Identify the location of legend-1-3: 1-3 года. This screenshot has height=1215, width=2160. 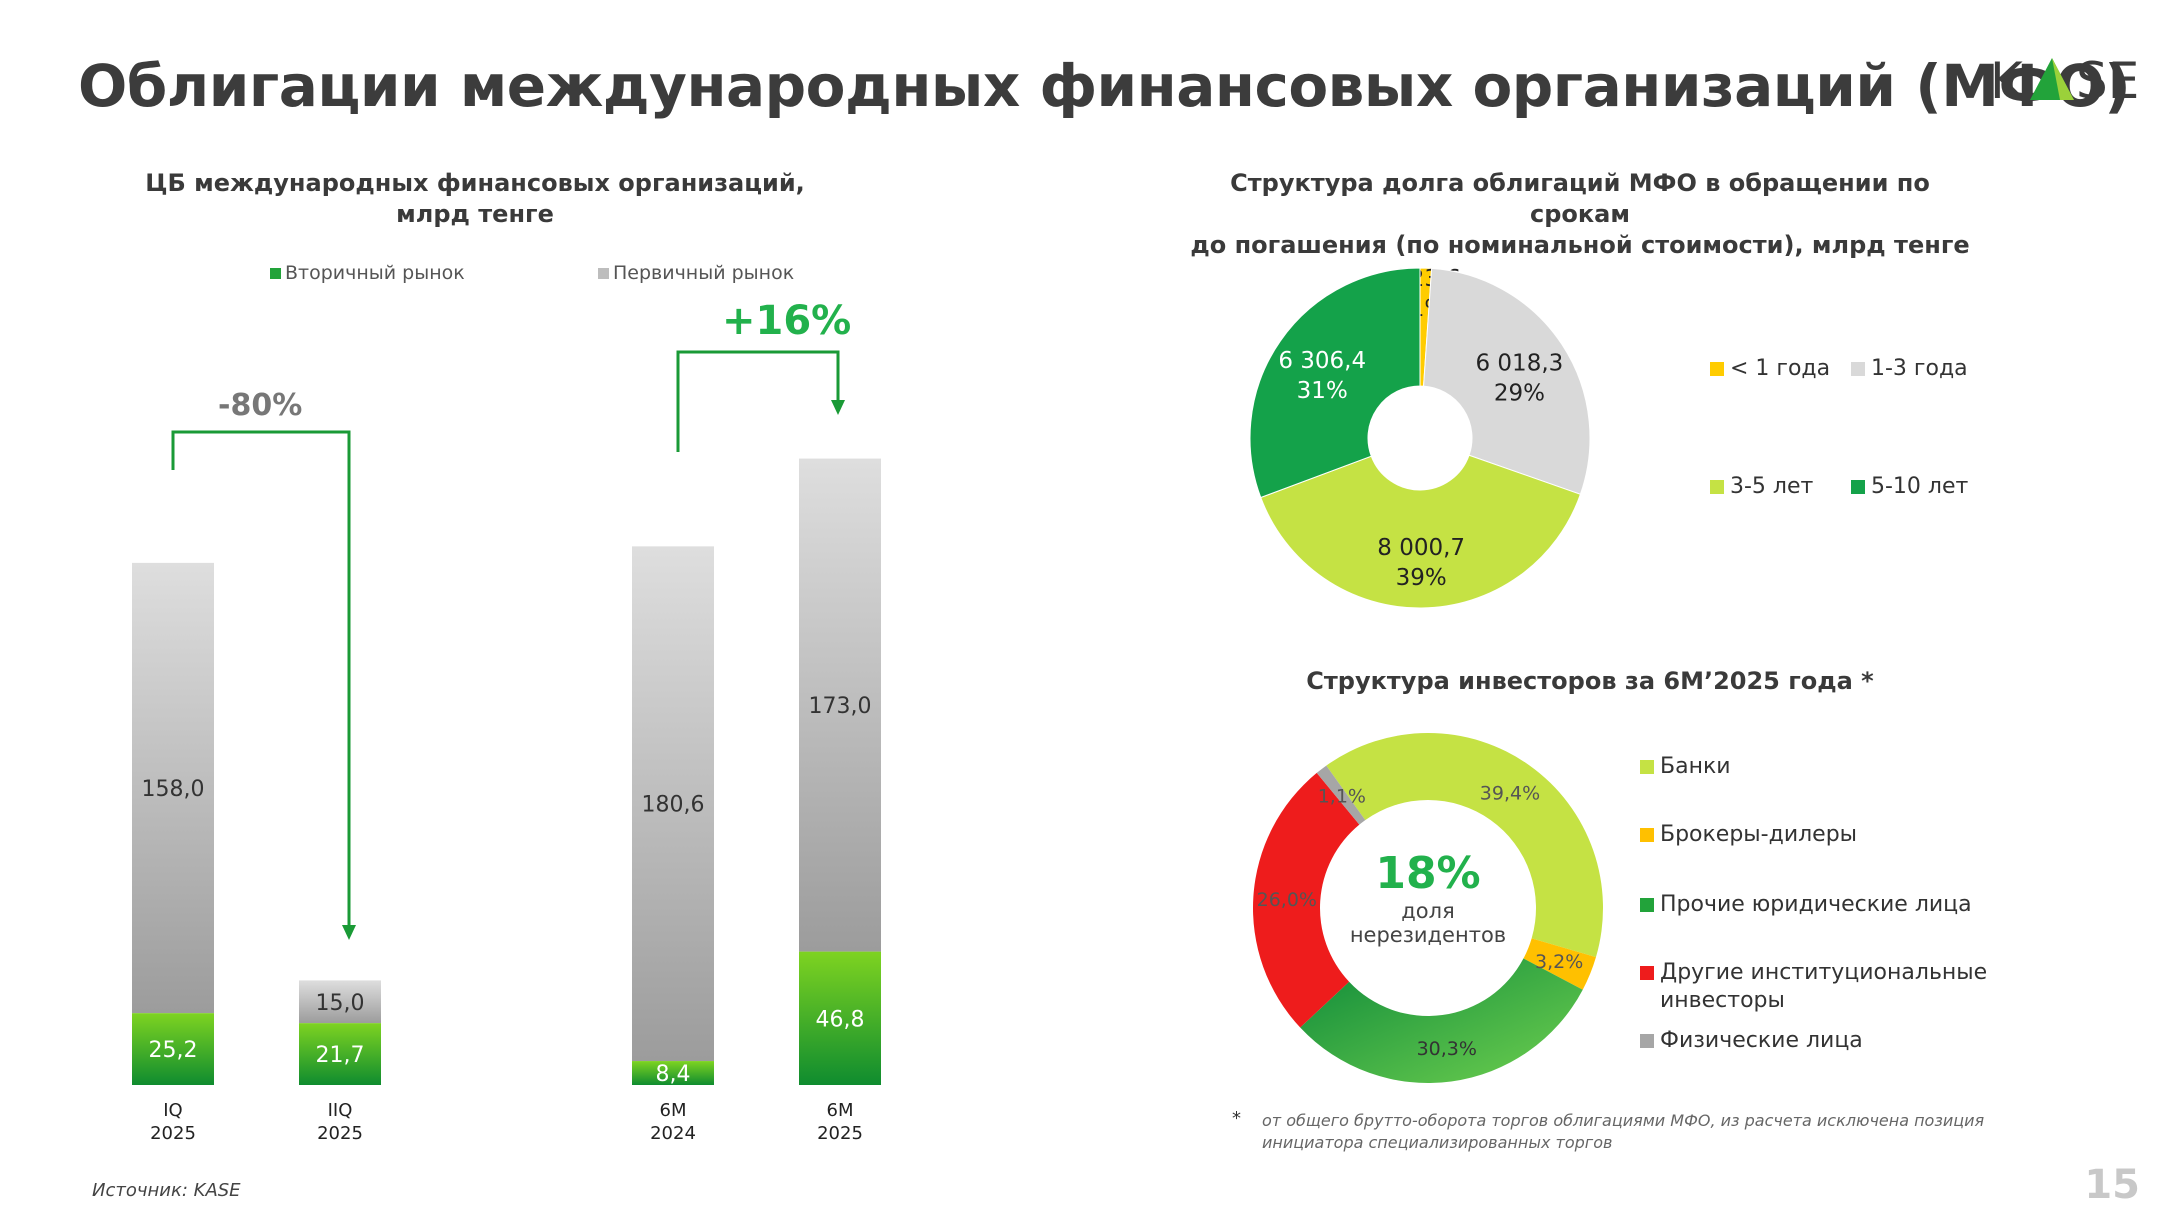
(1909, 368).